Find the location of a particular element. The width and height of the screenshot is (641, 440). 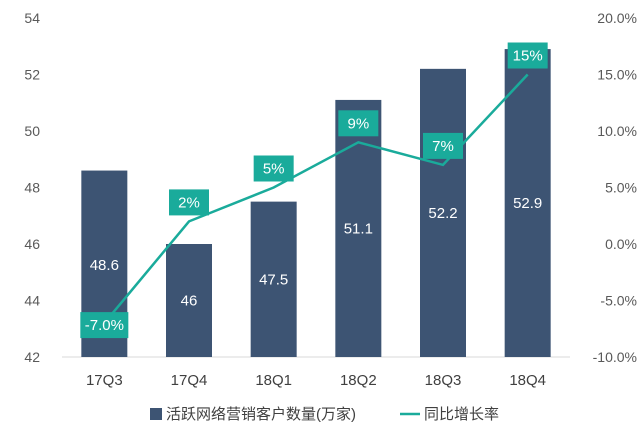

bar-value-label: 52.9 is located at coordinates (527, 203).